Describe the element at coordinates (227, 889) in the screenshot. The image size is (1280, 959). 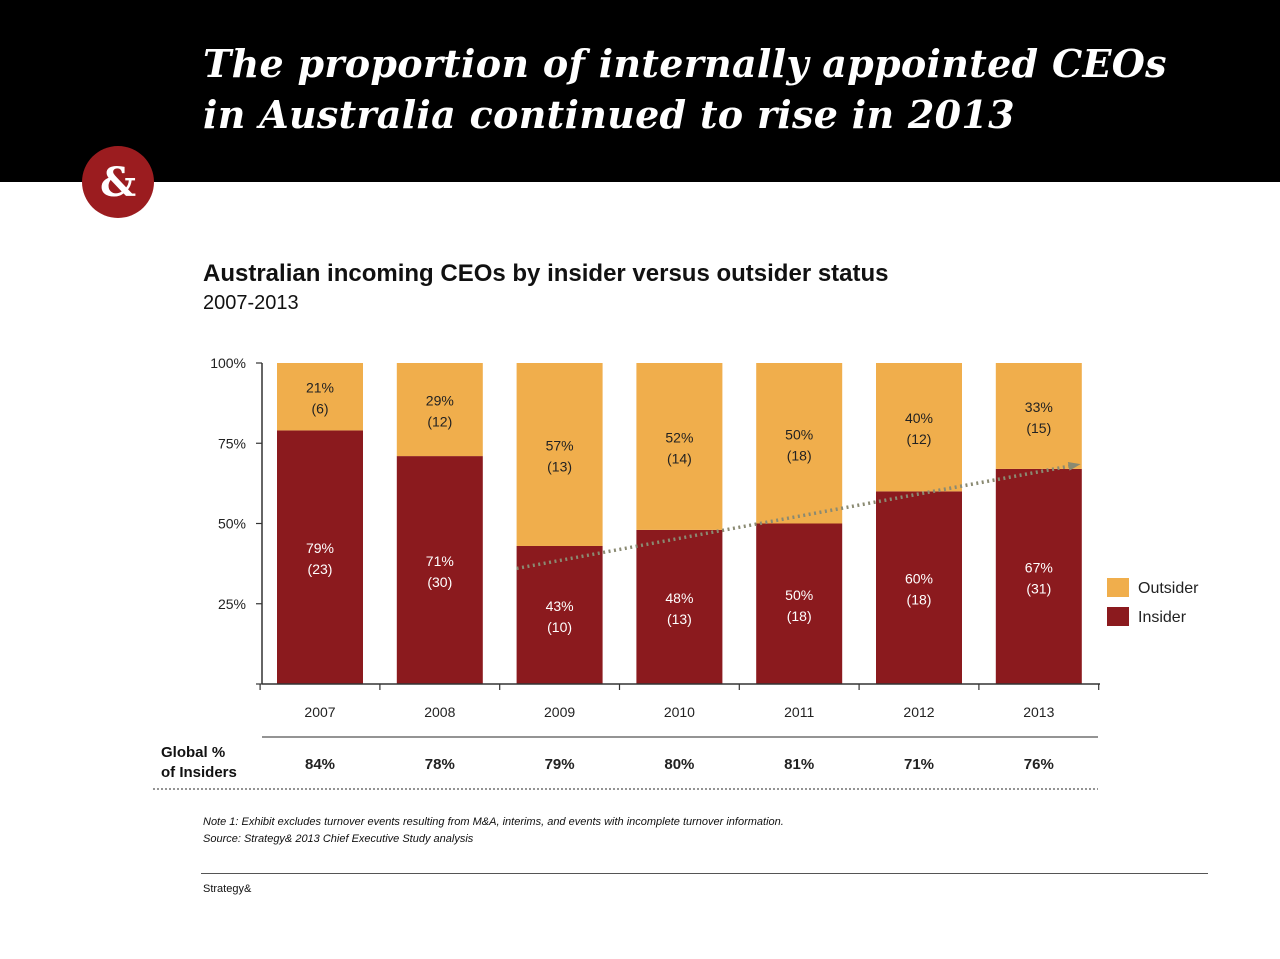
I see `footer-brand: Strategy&` at that location.